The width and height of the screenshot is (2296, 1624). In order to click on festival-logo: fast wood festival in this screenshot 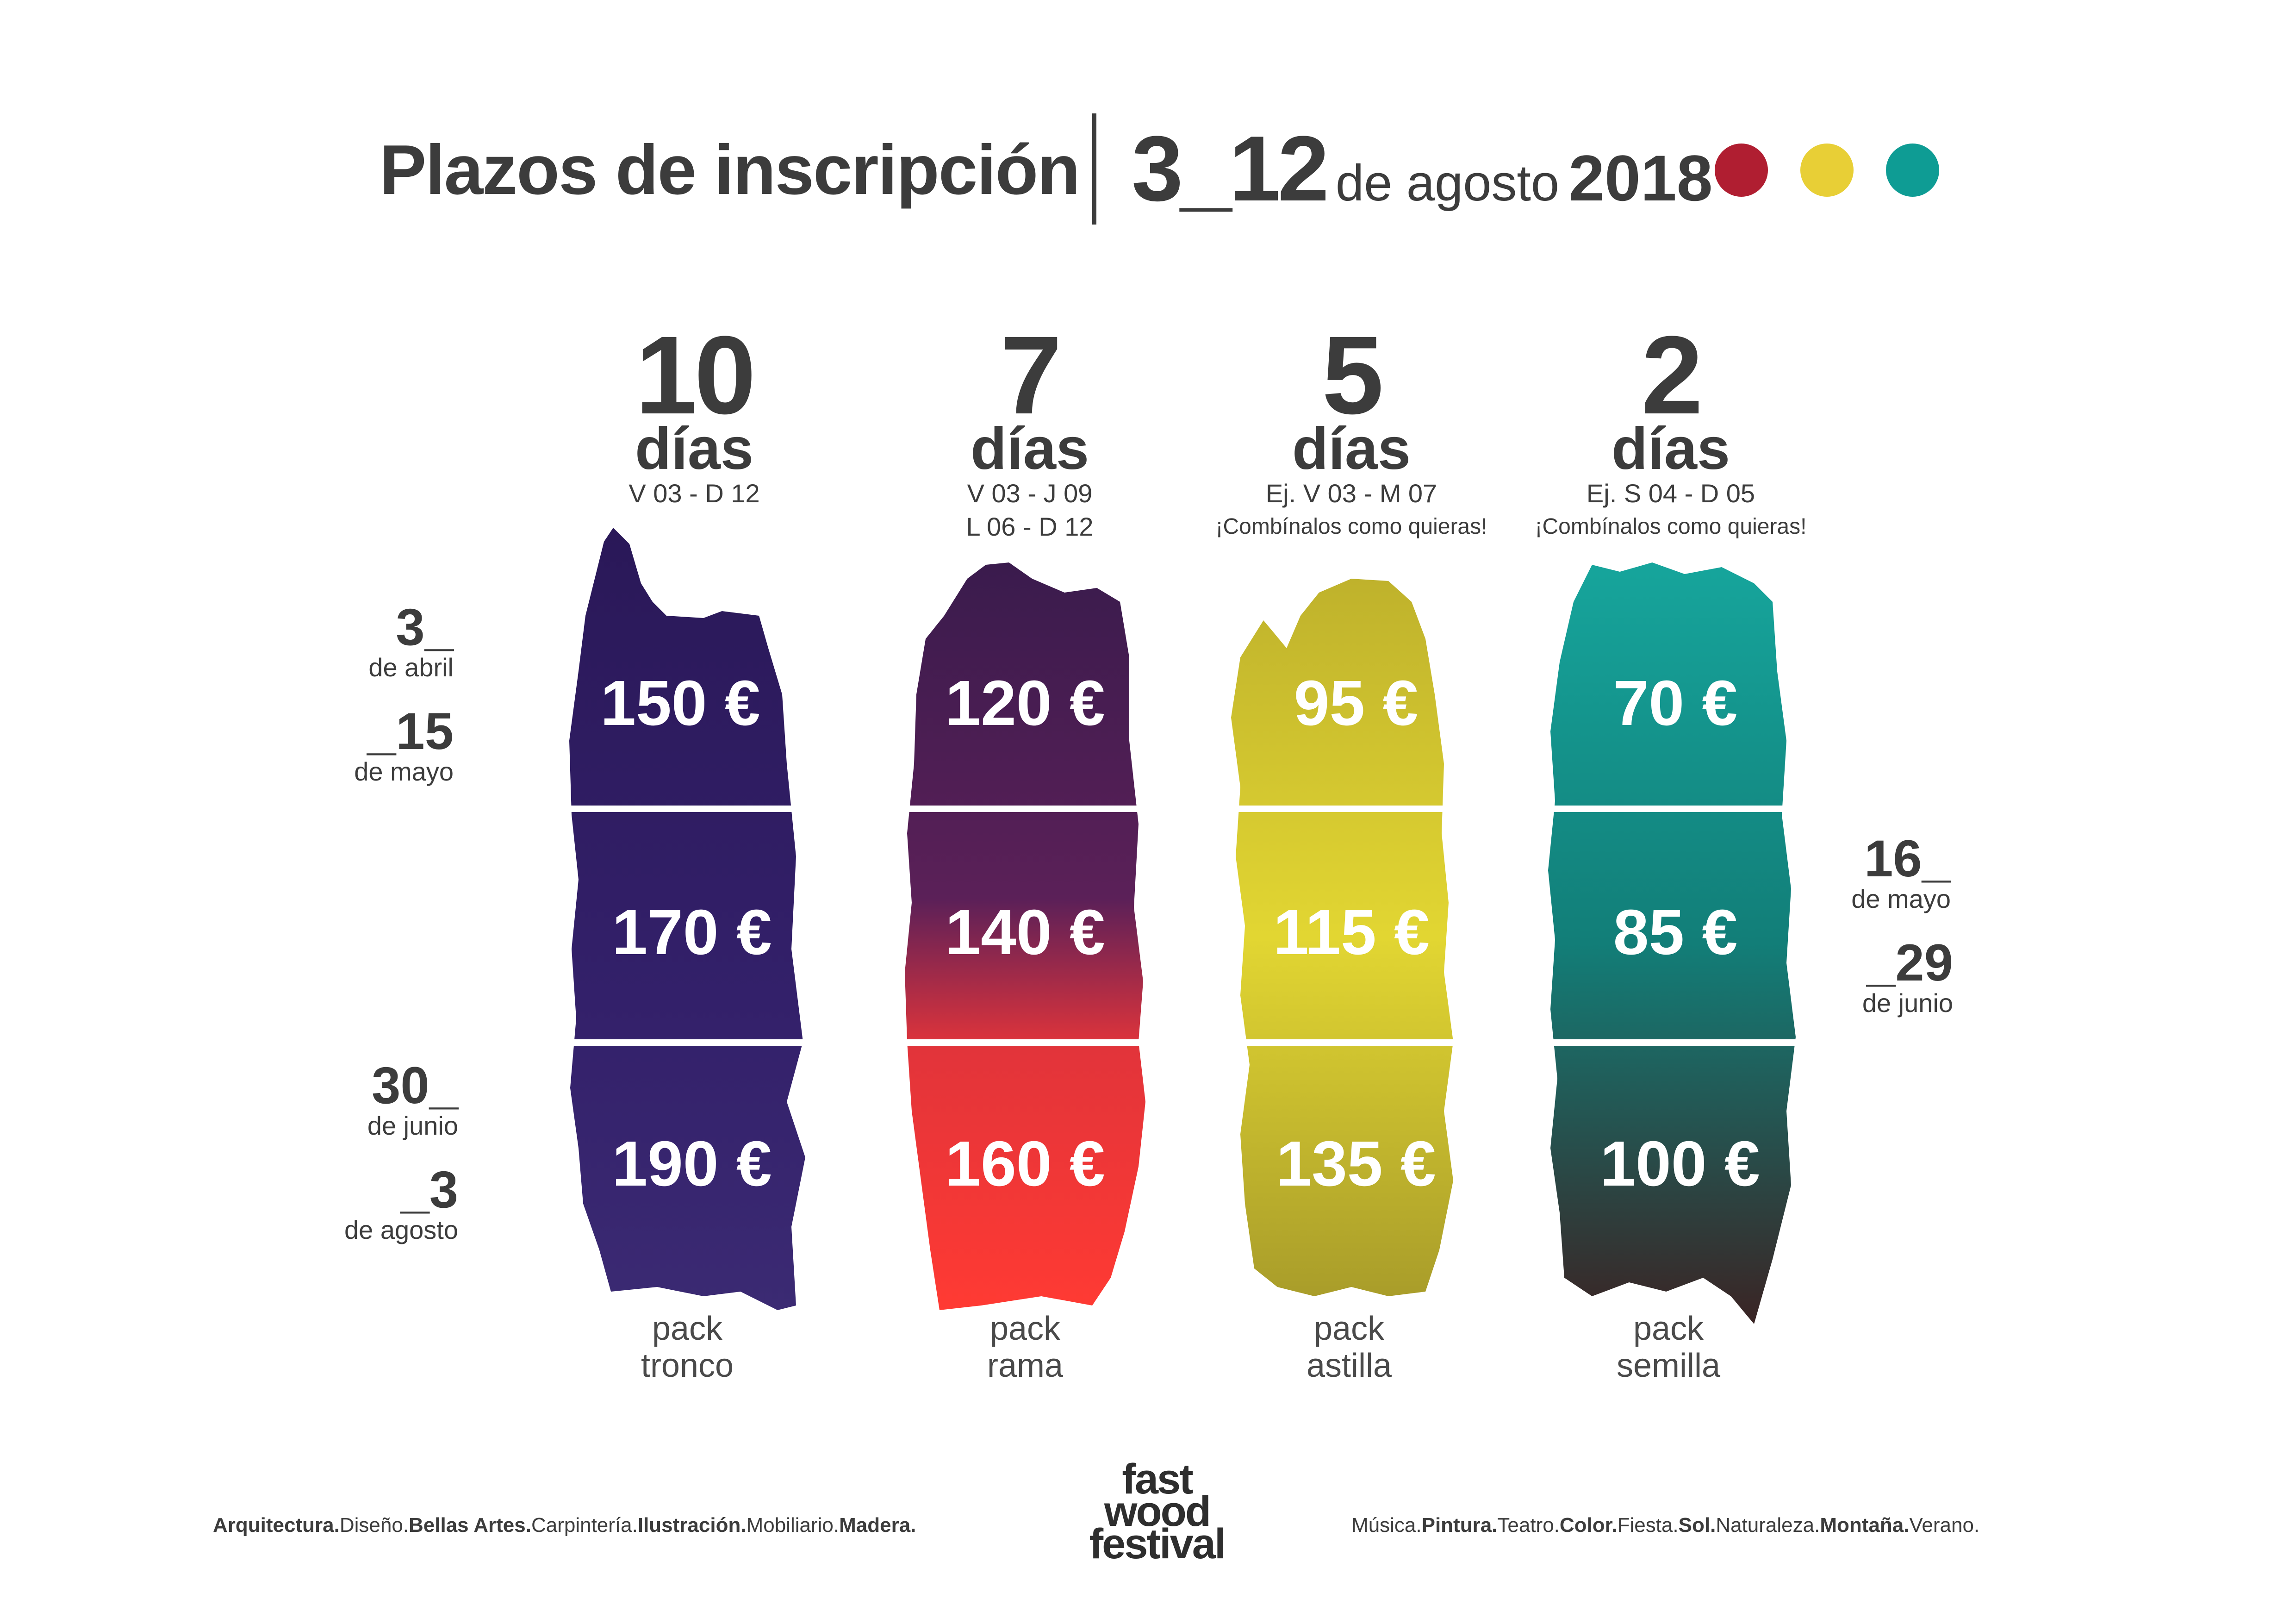, I will do `click(1157, 1511)`.